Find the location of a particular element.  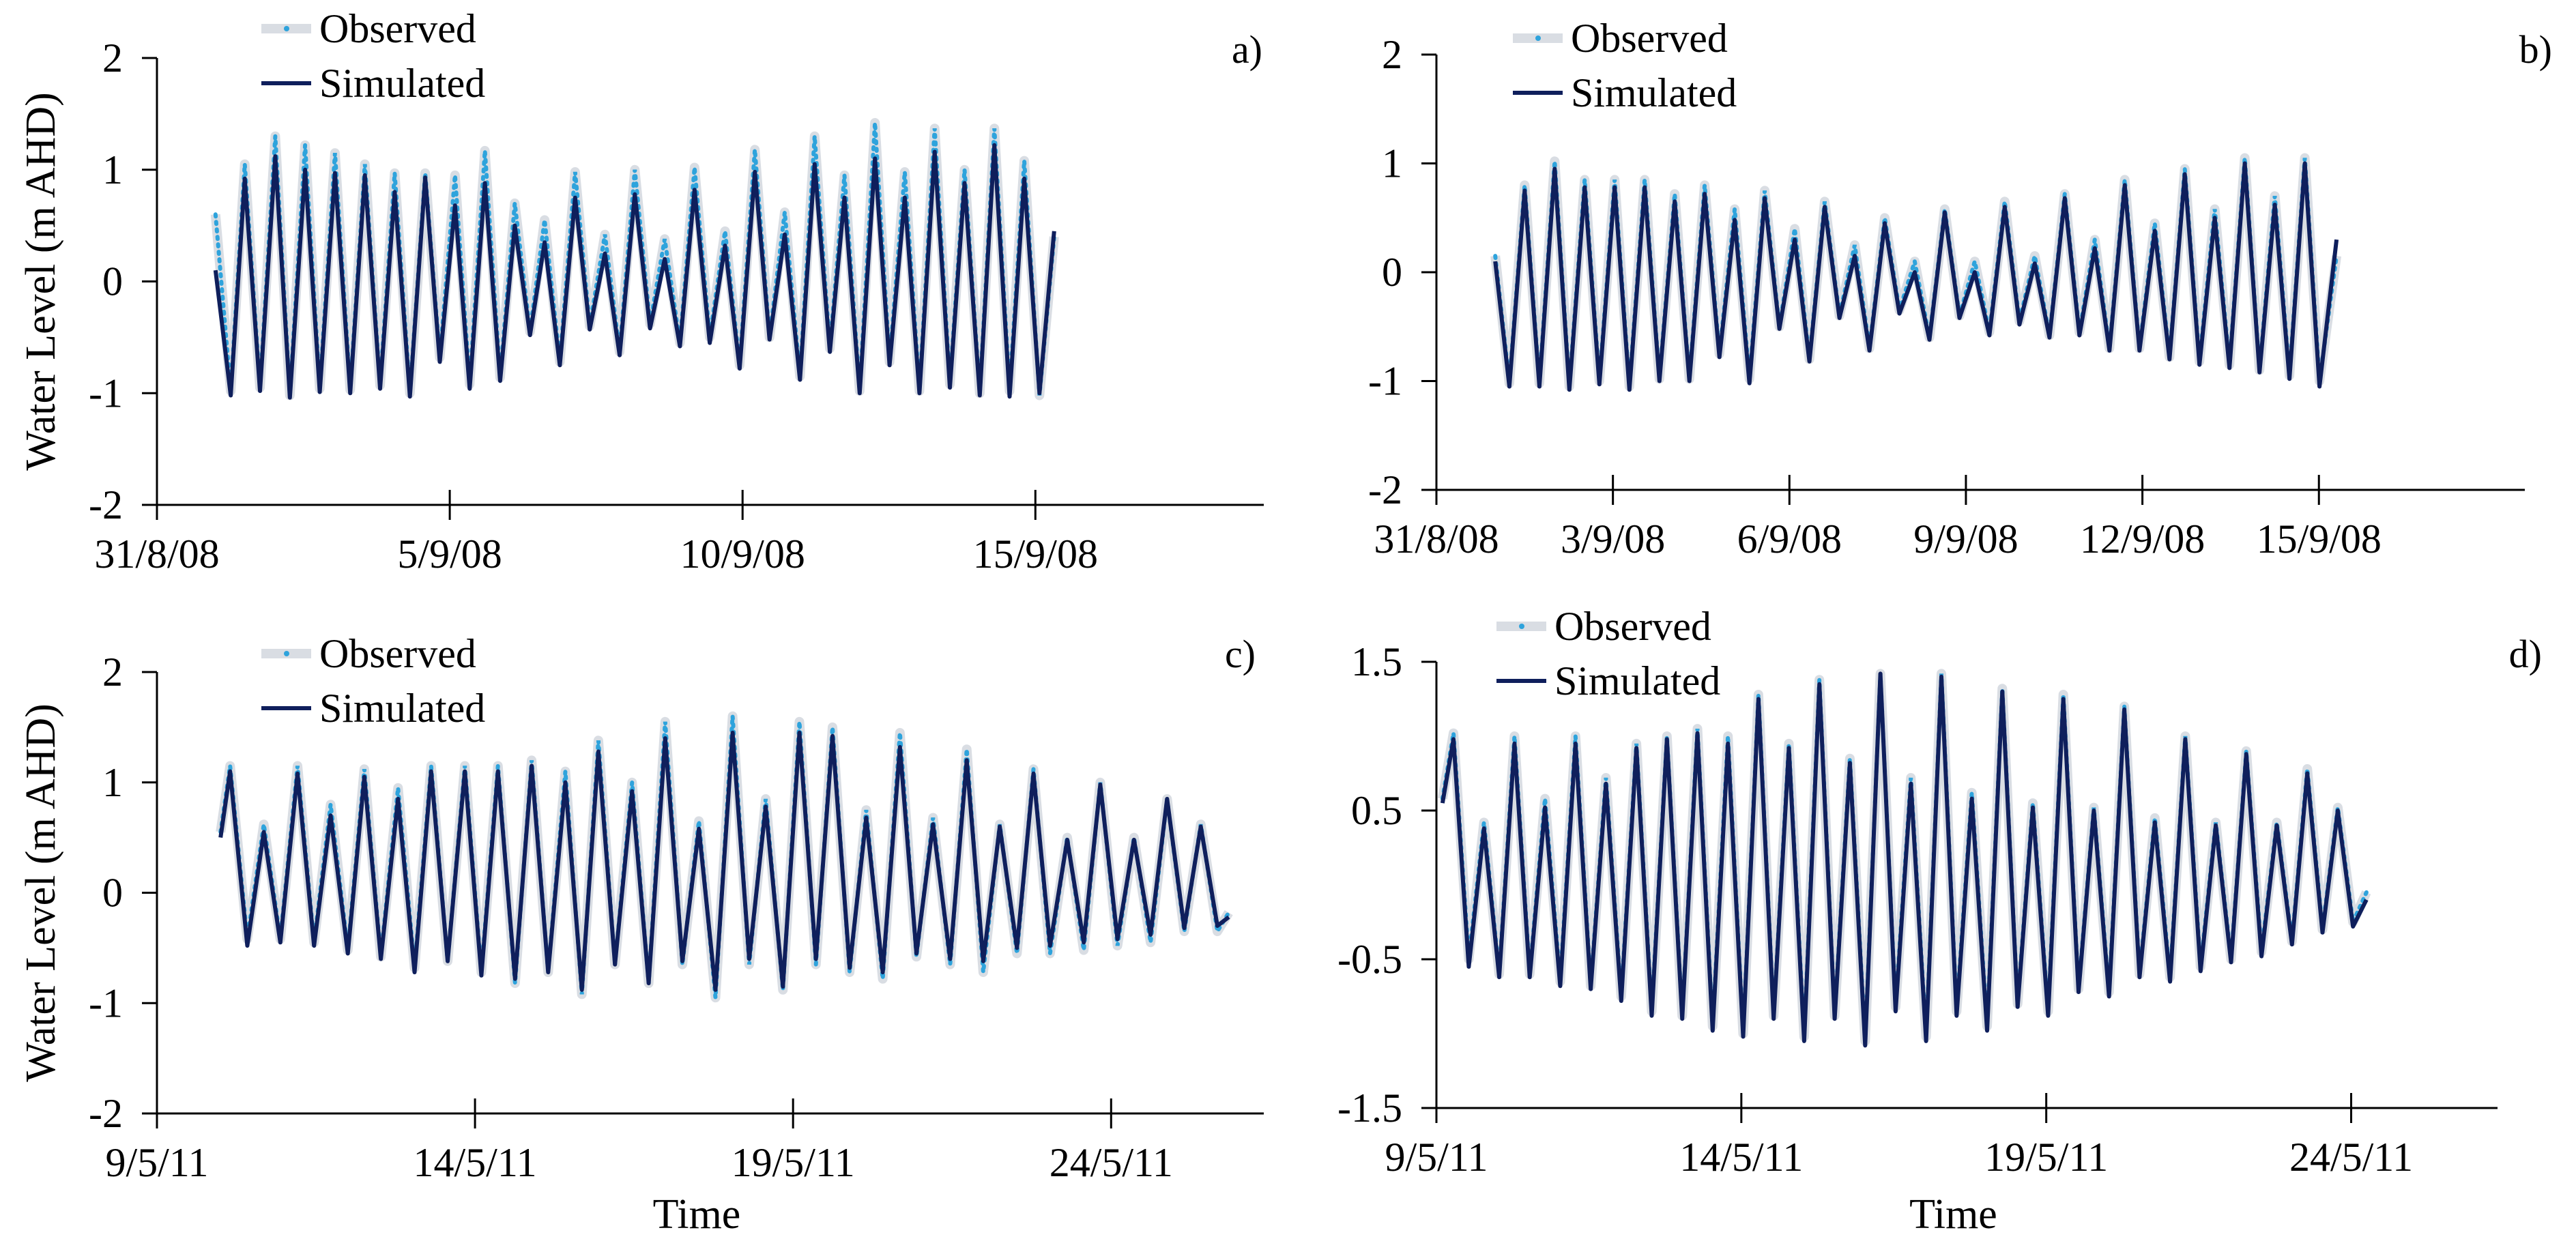

y-tick-label: -1.5 is located at coordinates (1369, 1108).